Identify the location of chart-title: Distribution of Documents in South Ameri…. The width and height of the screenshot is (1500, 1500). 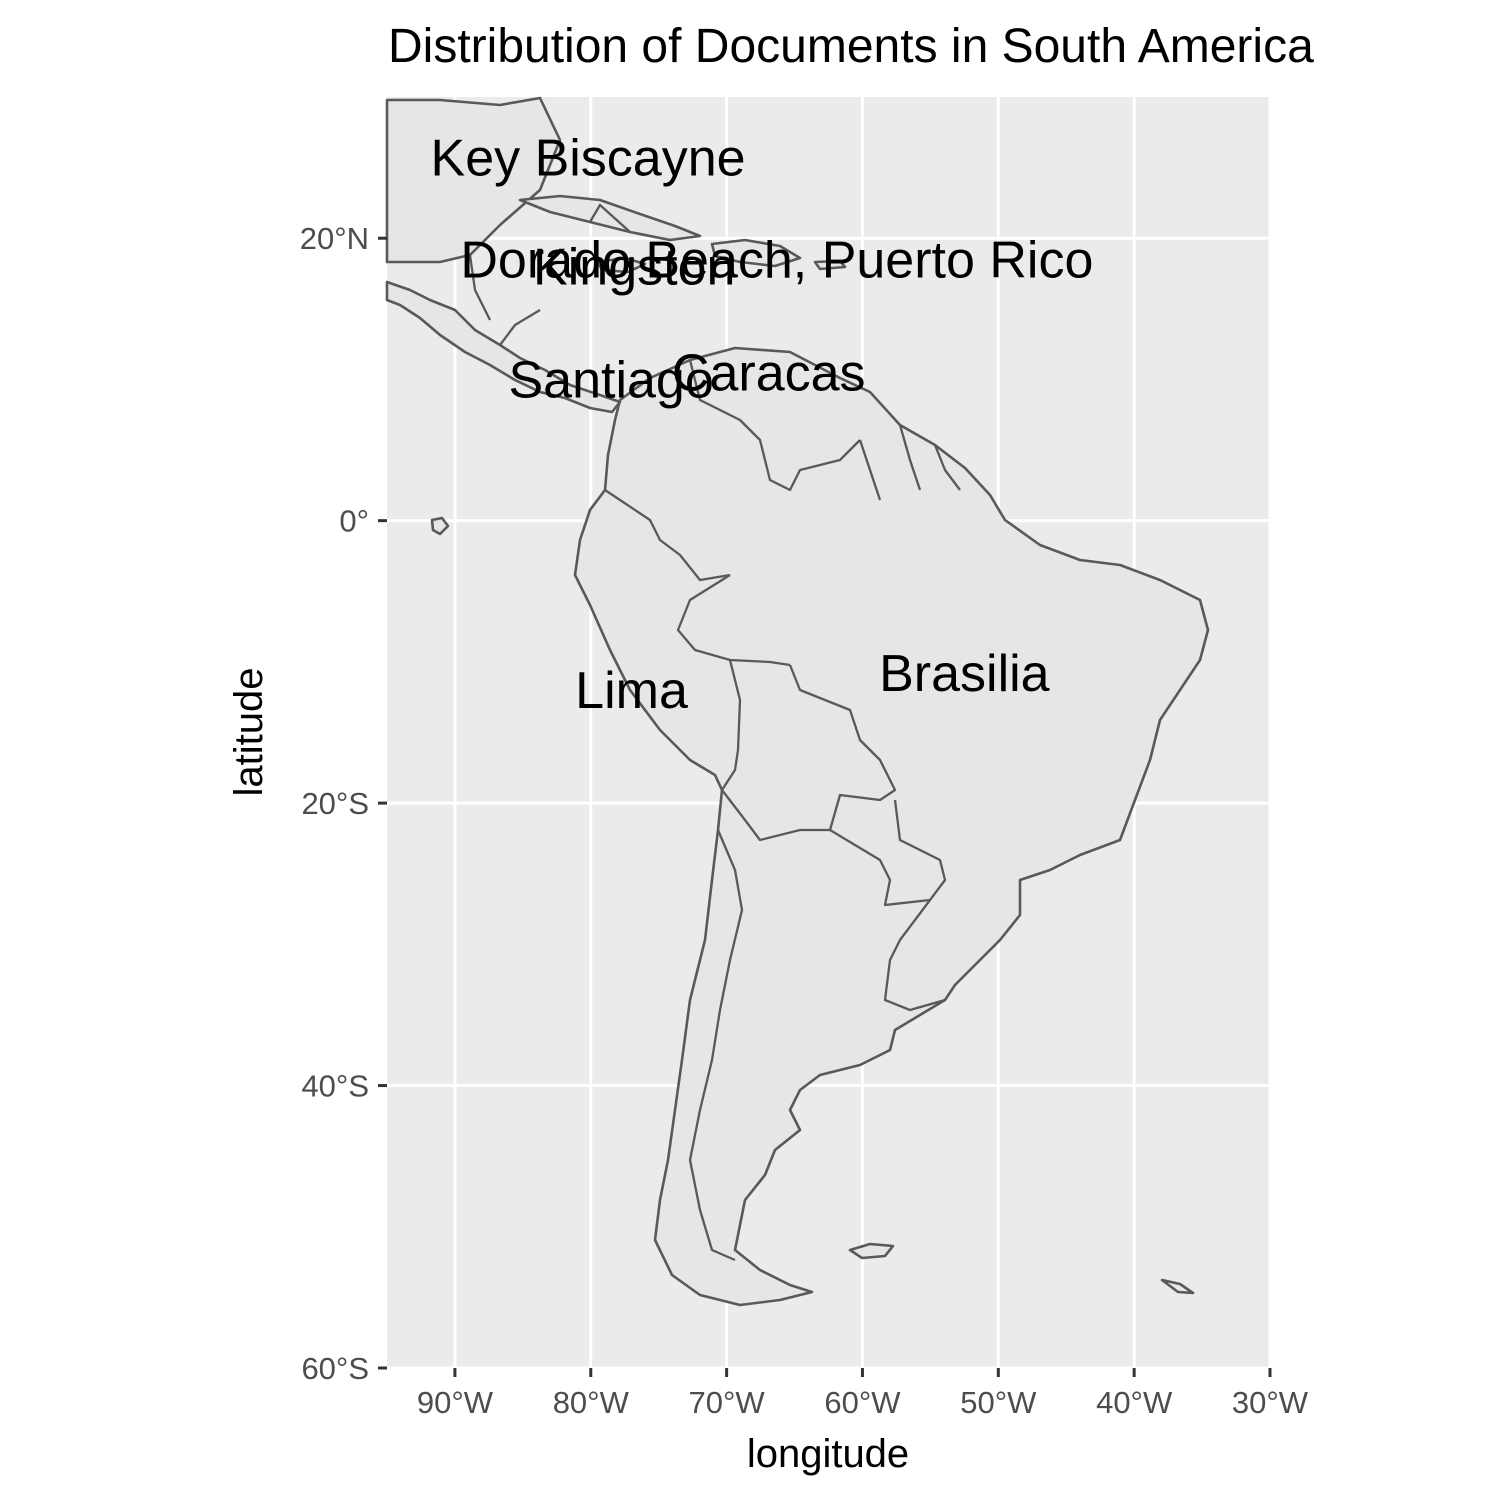
(851, 46).